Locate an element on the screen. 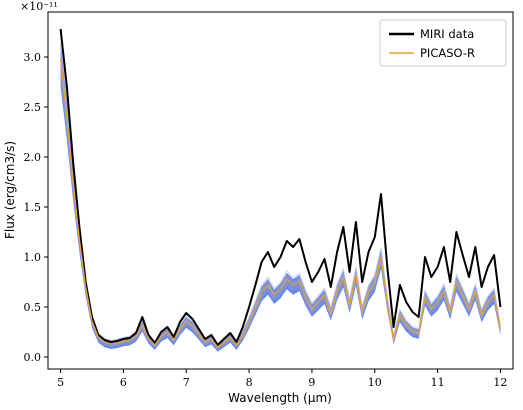  x-axis-label: Wavelength (µm) is located at coordinates (280, 398).